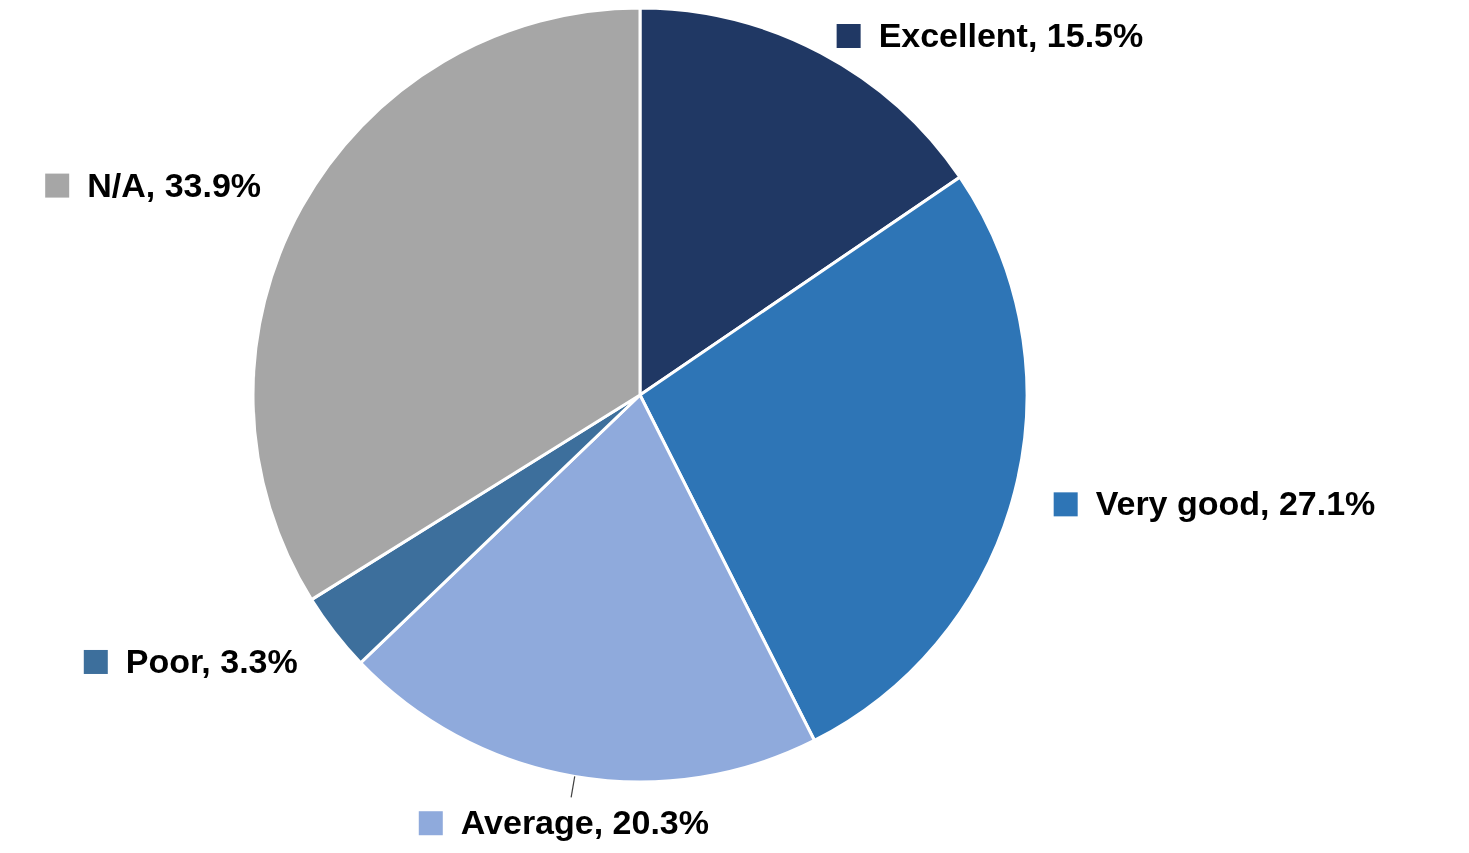 This screenshot has width=1469, height=853. Describe the element at coordinates (585, 822) in the screenshot. I see `legend-label: Average, 20.3%` at that location.